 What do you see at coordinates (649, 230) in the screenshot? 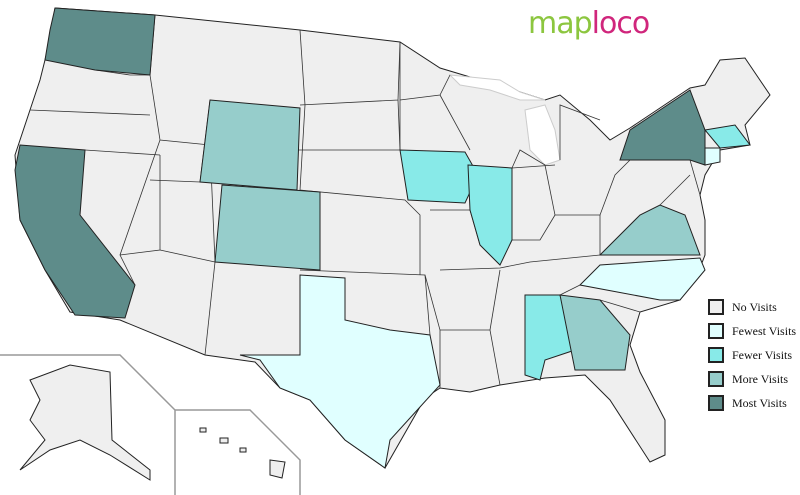
I see `state-virginia` at bounding box center [649, 230].